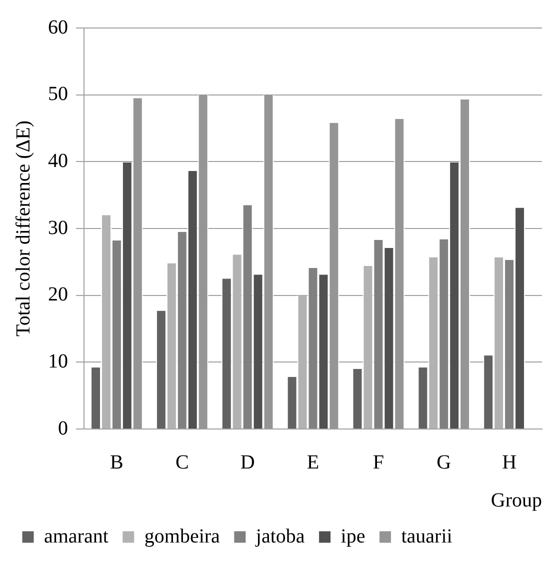 Image resolution: width=548 pixels, height=565 pixels. Describe the element at coordinates (63, 428) in the screenshot. I see `y-tick-label: 0` at that location.